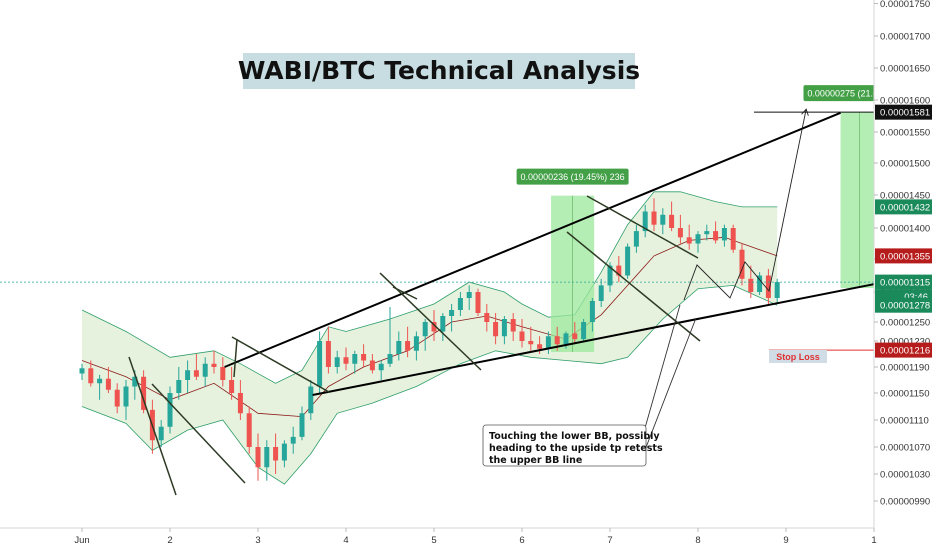  Describe the element at coordinates (405, 293) in the screenshot. I see `flag-line-3b` at that location.